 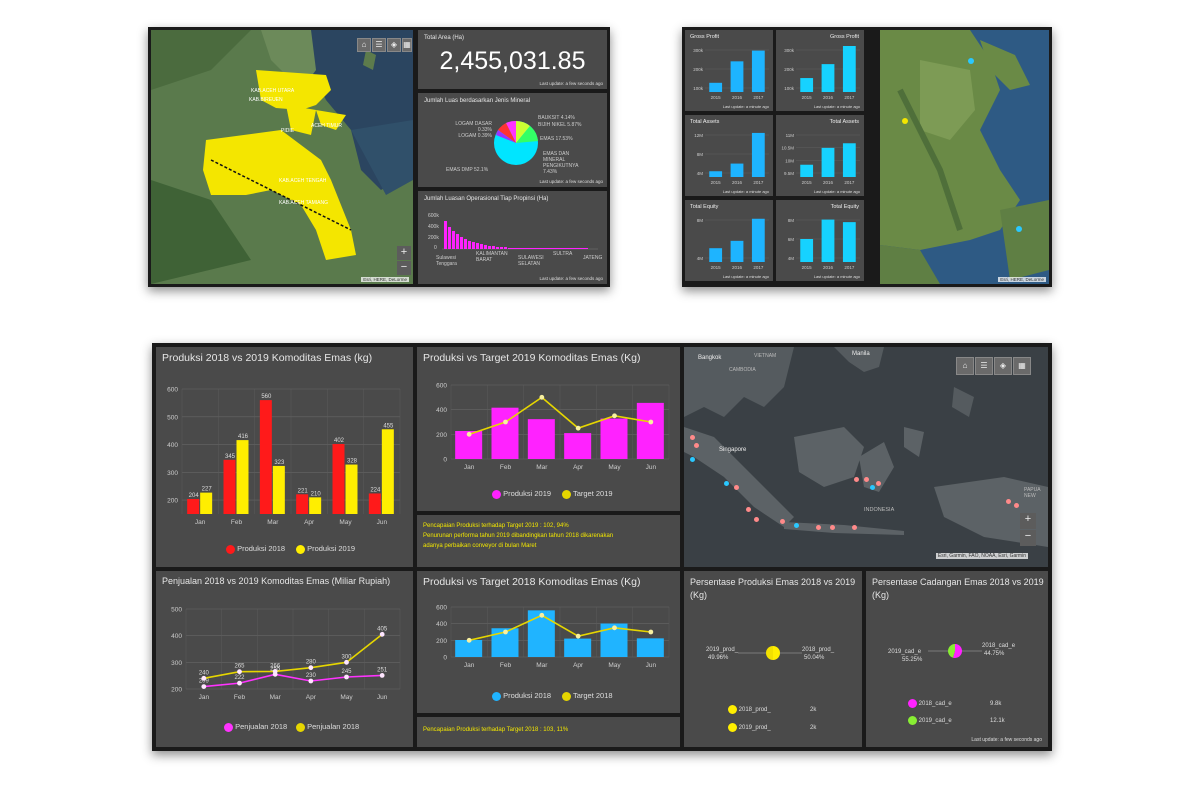 I want to click on pie-label: LOGAM DASAR 0.33%, so click(x=473, y=127).